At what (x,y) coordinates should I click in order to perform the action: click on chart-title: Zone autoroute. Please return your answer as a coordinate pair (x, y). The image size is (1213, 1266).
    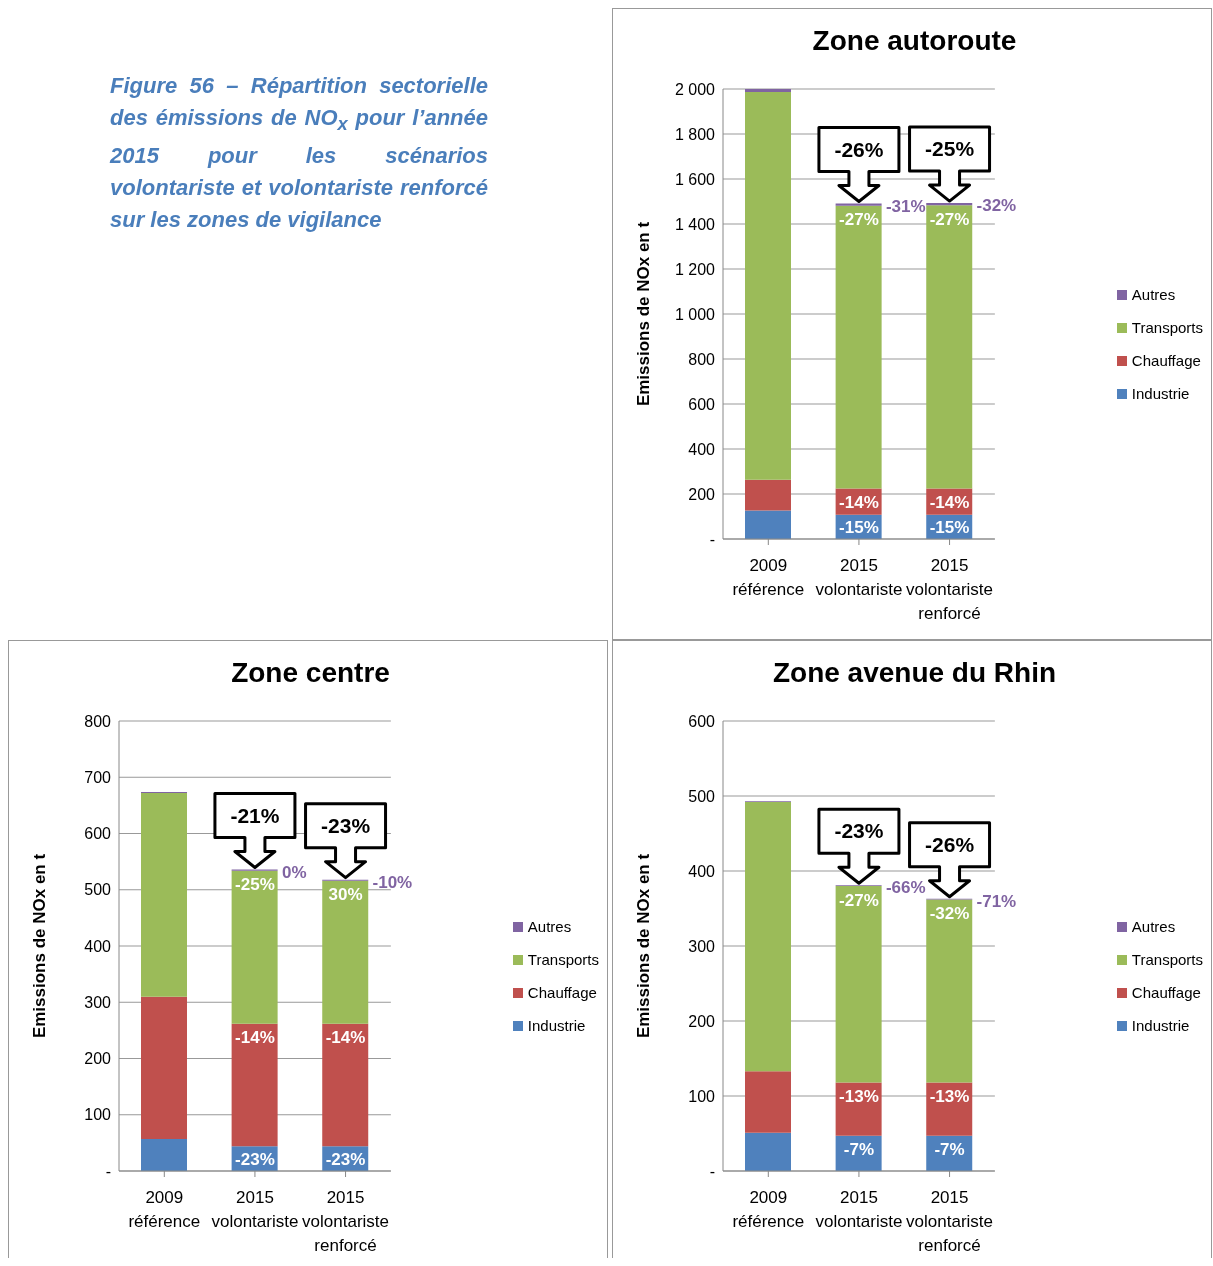
    Looking at the image, I should click on (914, 41).